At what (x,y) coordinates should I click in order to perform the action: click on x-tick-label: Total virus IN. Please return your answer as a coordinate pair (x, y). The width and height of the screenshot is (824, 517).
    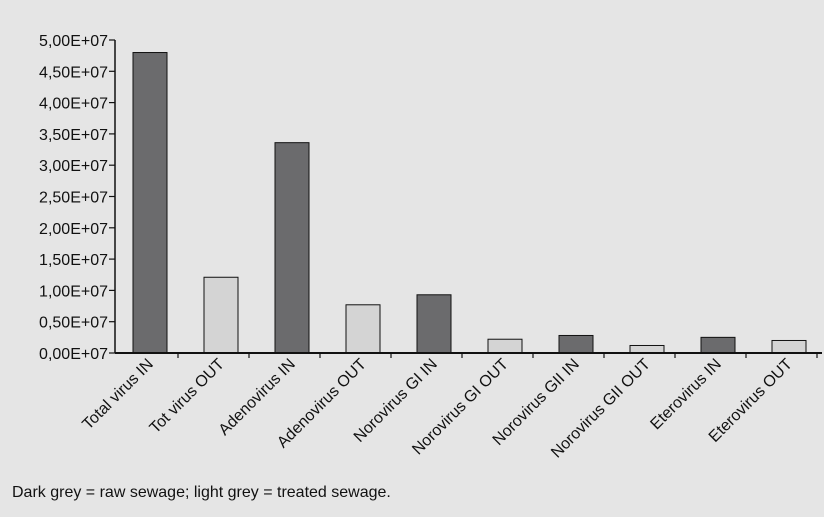
    Looking at the image, I should click on (117, 394).